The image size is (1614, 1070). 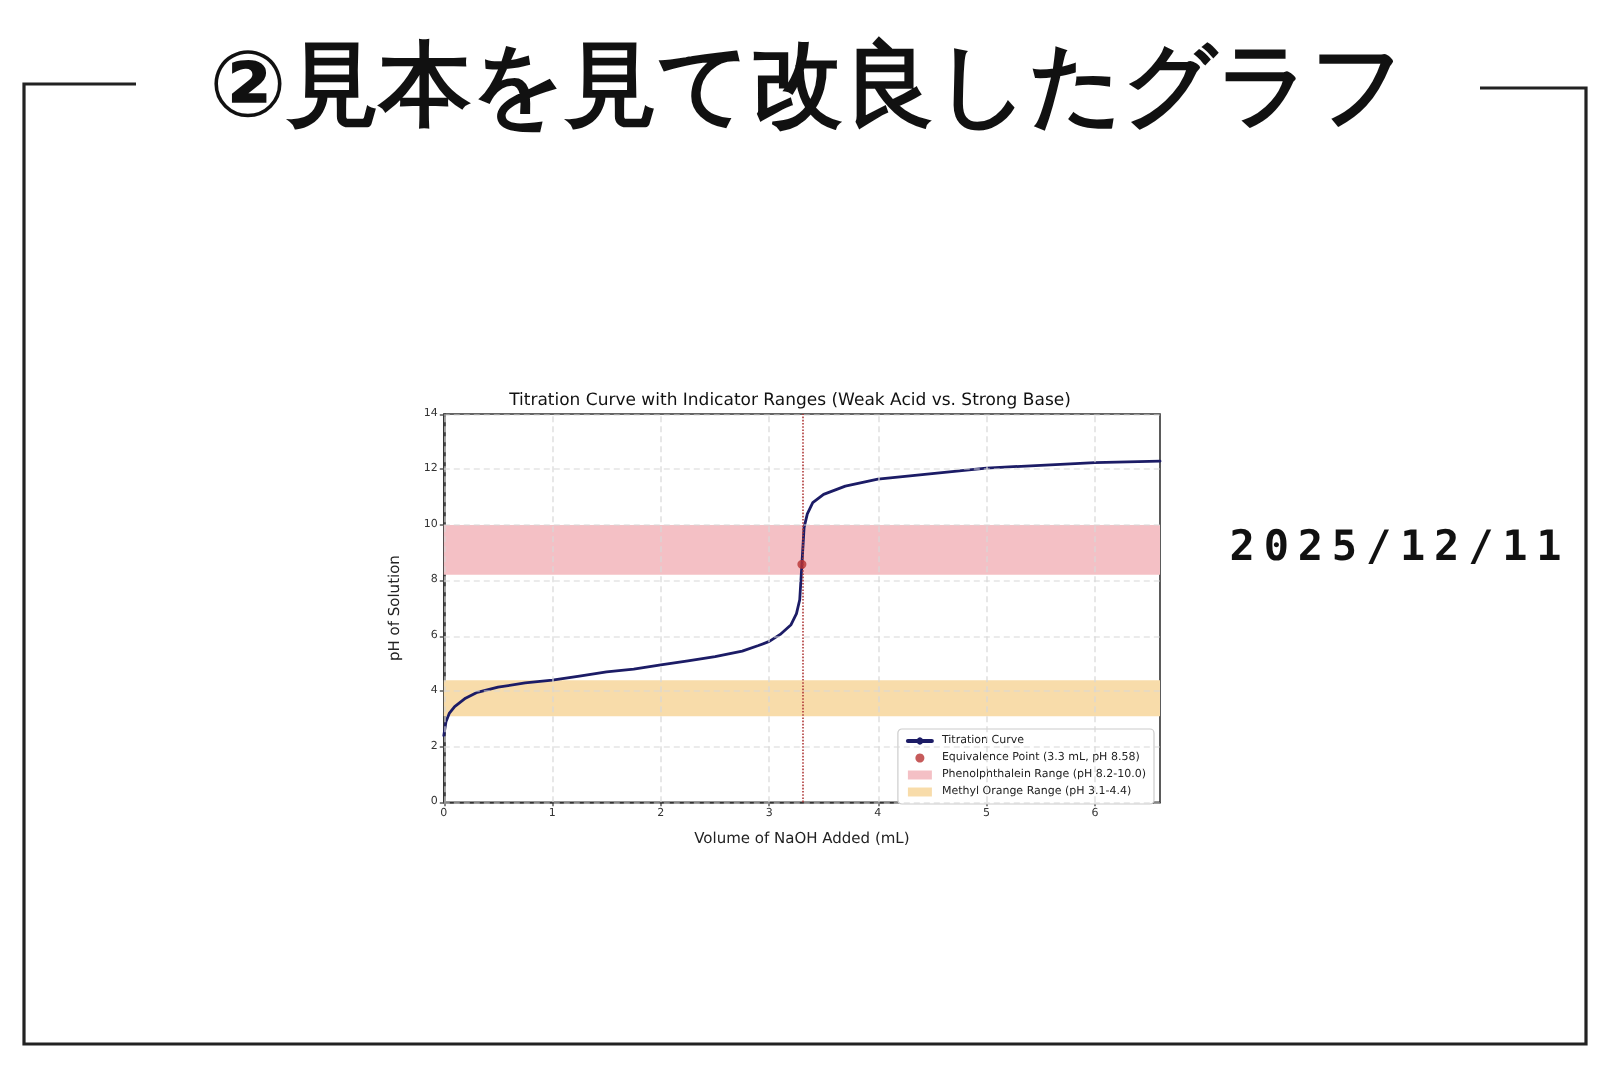 What do you see at coordinates (789, 401) in the screenshot?
I see `chart-title: Titration Curve with Indicator Ranges (Weak Acid vs. Strong Base)` at bounding box center [789, 401].